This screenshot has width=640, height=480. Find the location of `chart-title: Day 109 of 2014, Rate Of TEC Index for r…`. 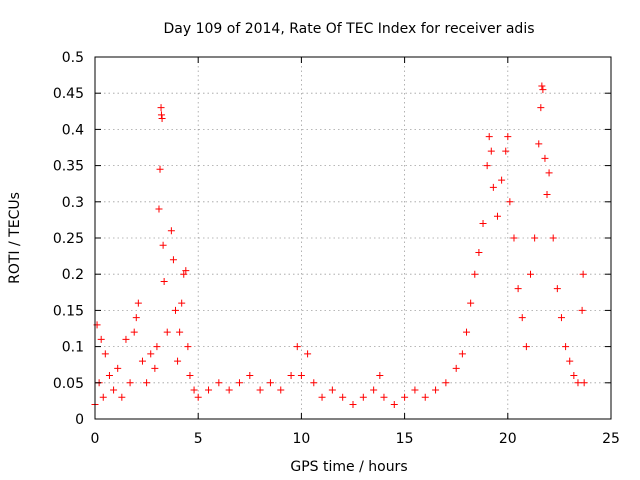

chart-title: Day 109 of 2014, Rate Of TEC Index for r… is located at coordinates (348, 29).